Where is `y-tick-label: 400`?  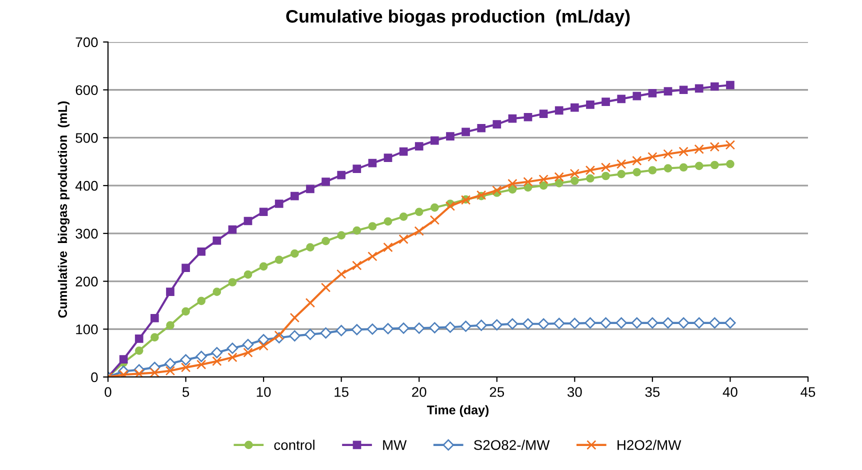 y-tick-label: 400 is located at coordinates (86, 185).